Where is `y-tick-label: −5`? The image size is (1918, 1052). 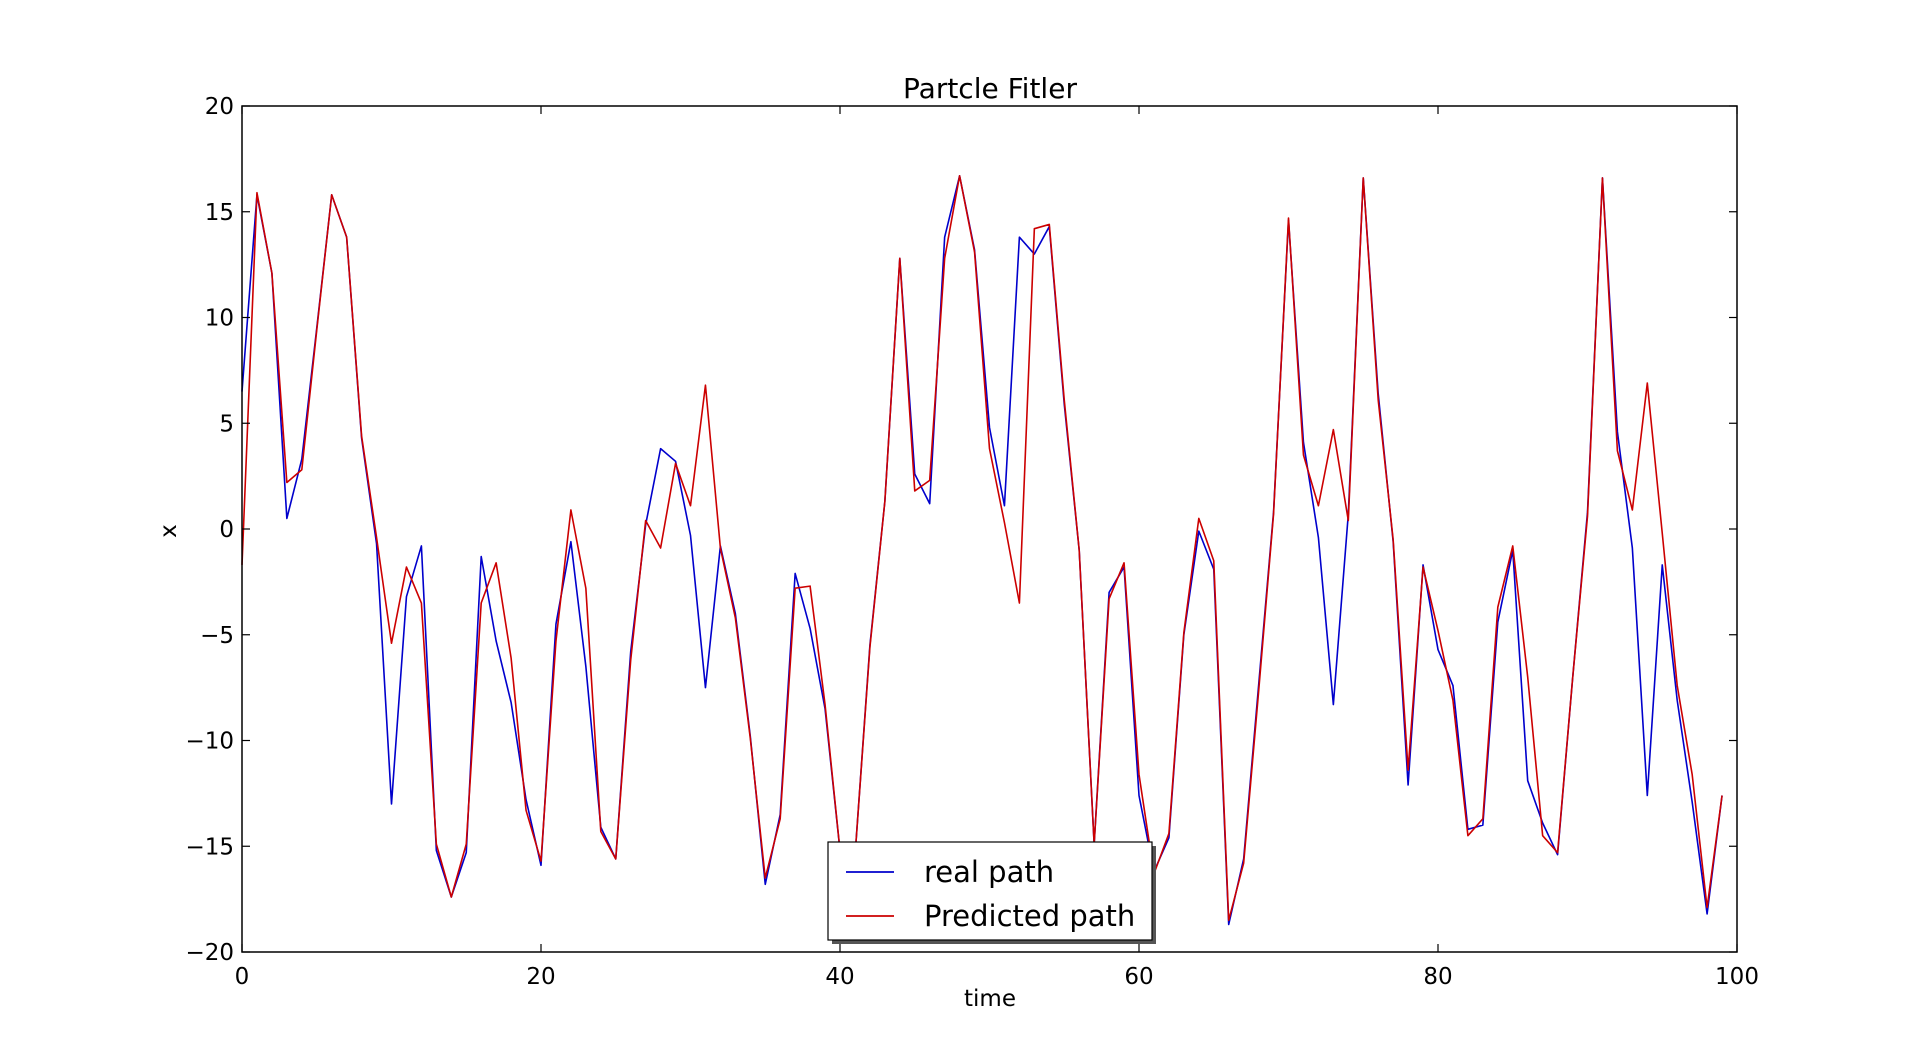
y-tick-label: −5 is located at coordinates (217, 636).